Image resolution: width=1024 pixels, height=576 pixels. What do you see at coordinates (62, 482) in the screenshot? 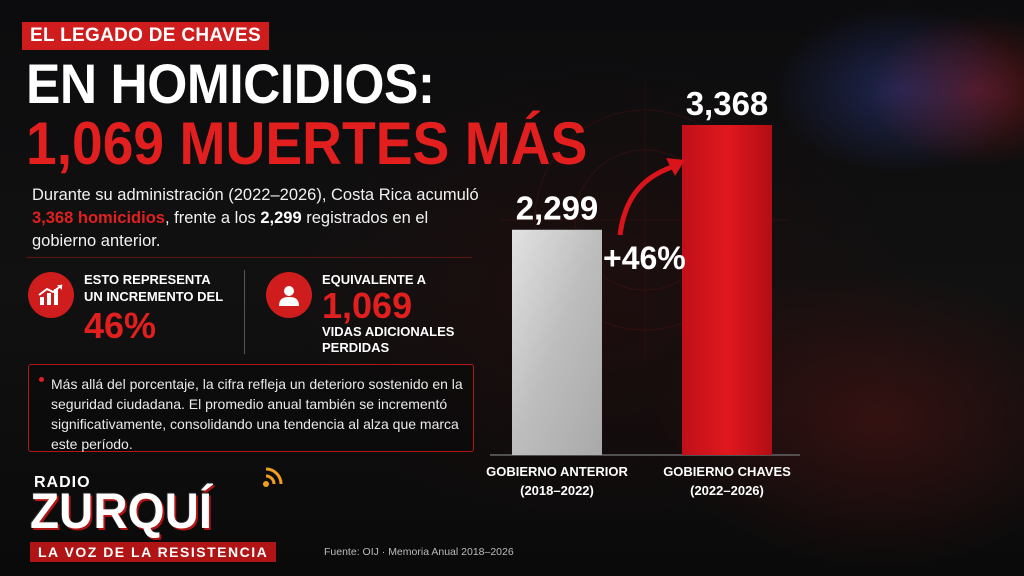
I see `logo-radio-text: RADIO` at bounding box center [62, 482].